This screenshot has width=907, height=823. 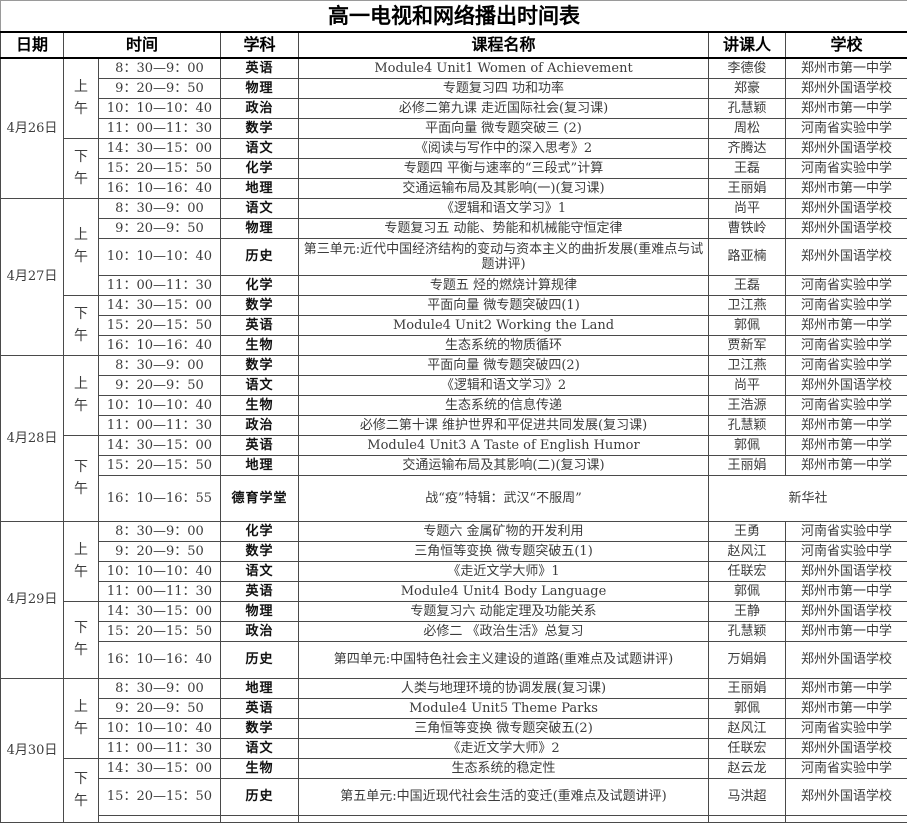 I want to click on schedule-row-partial, so click(x=454, y=819).